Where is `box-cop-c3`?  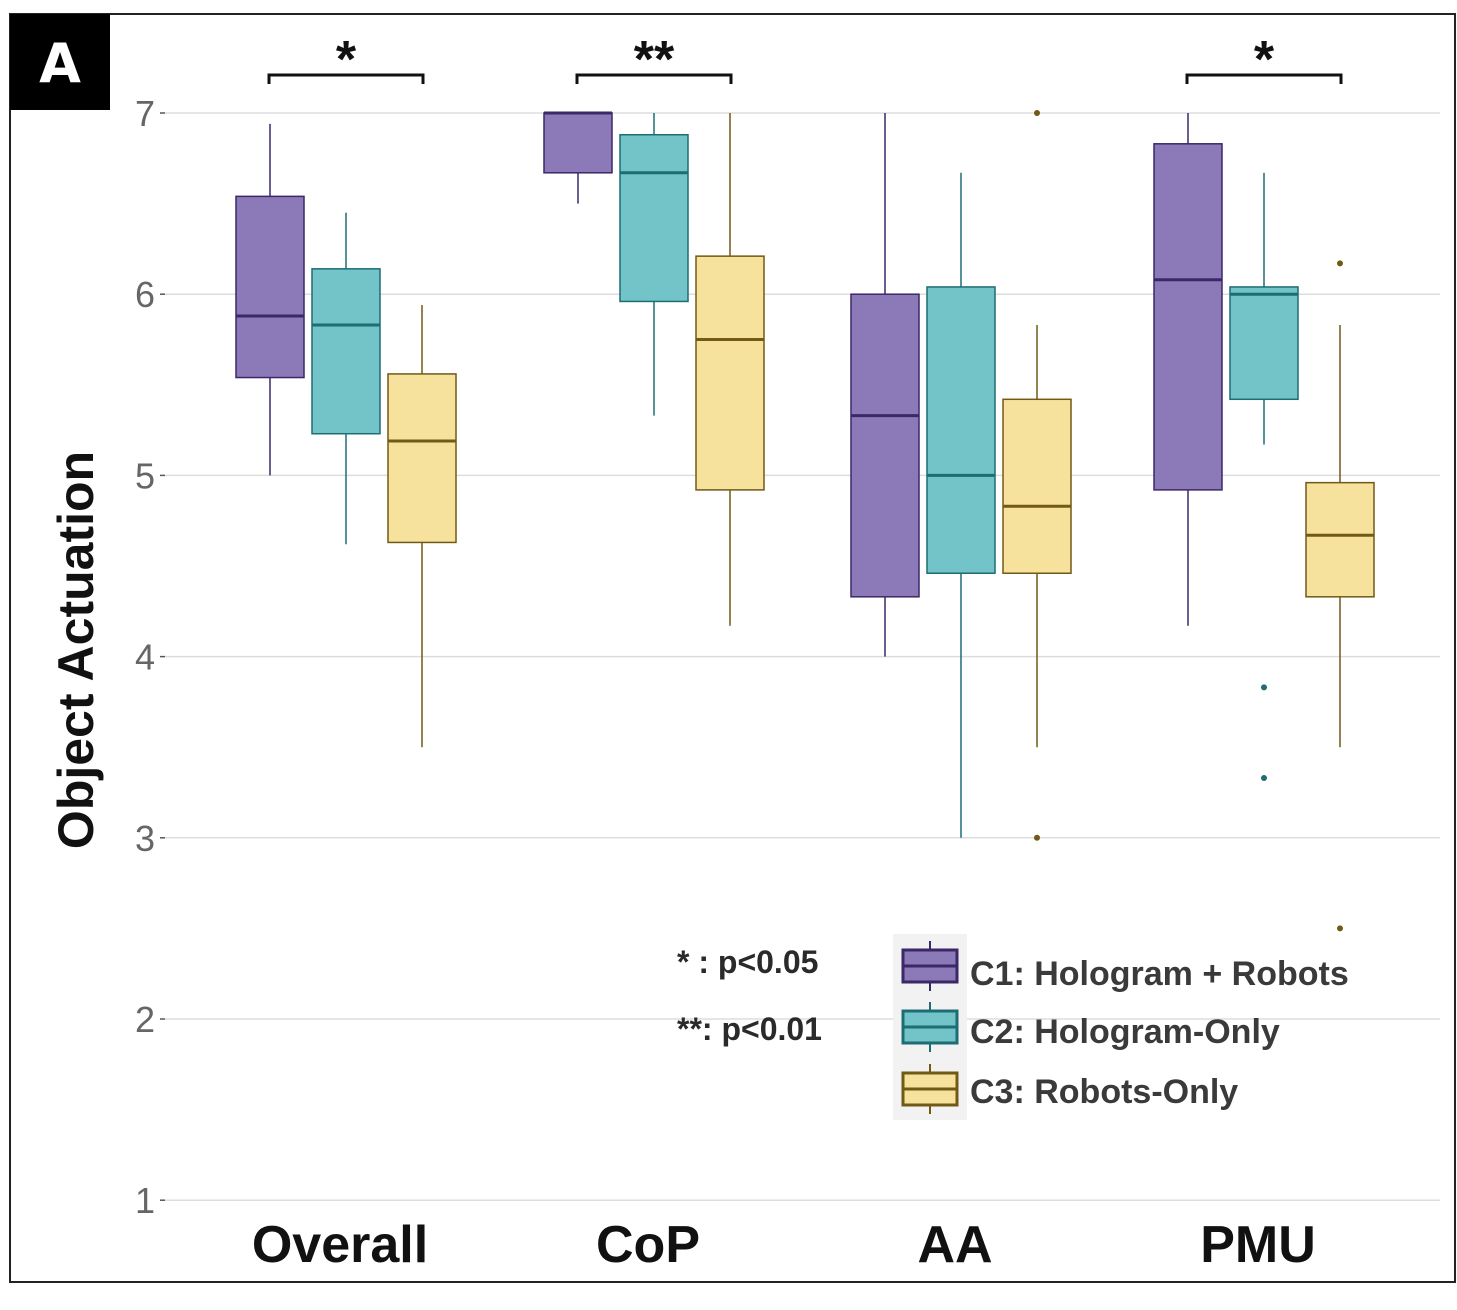 box-cop-c3 is located at coordinates (730, 369).